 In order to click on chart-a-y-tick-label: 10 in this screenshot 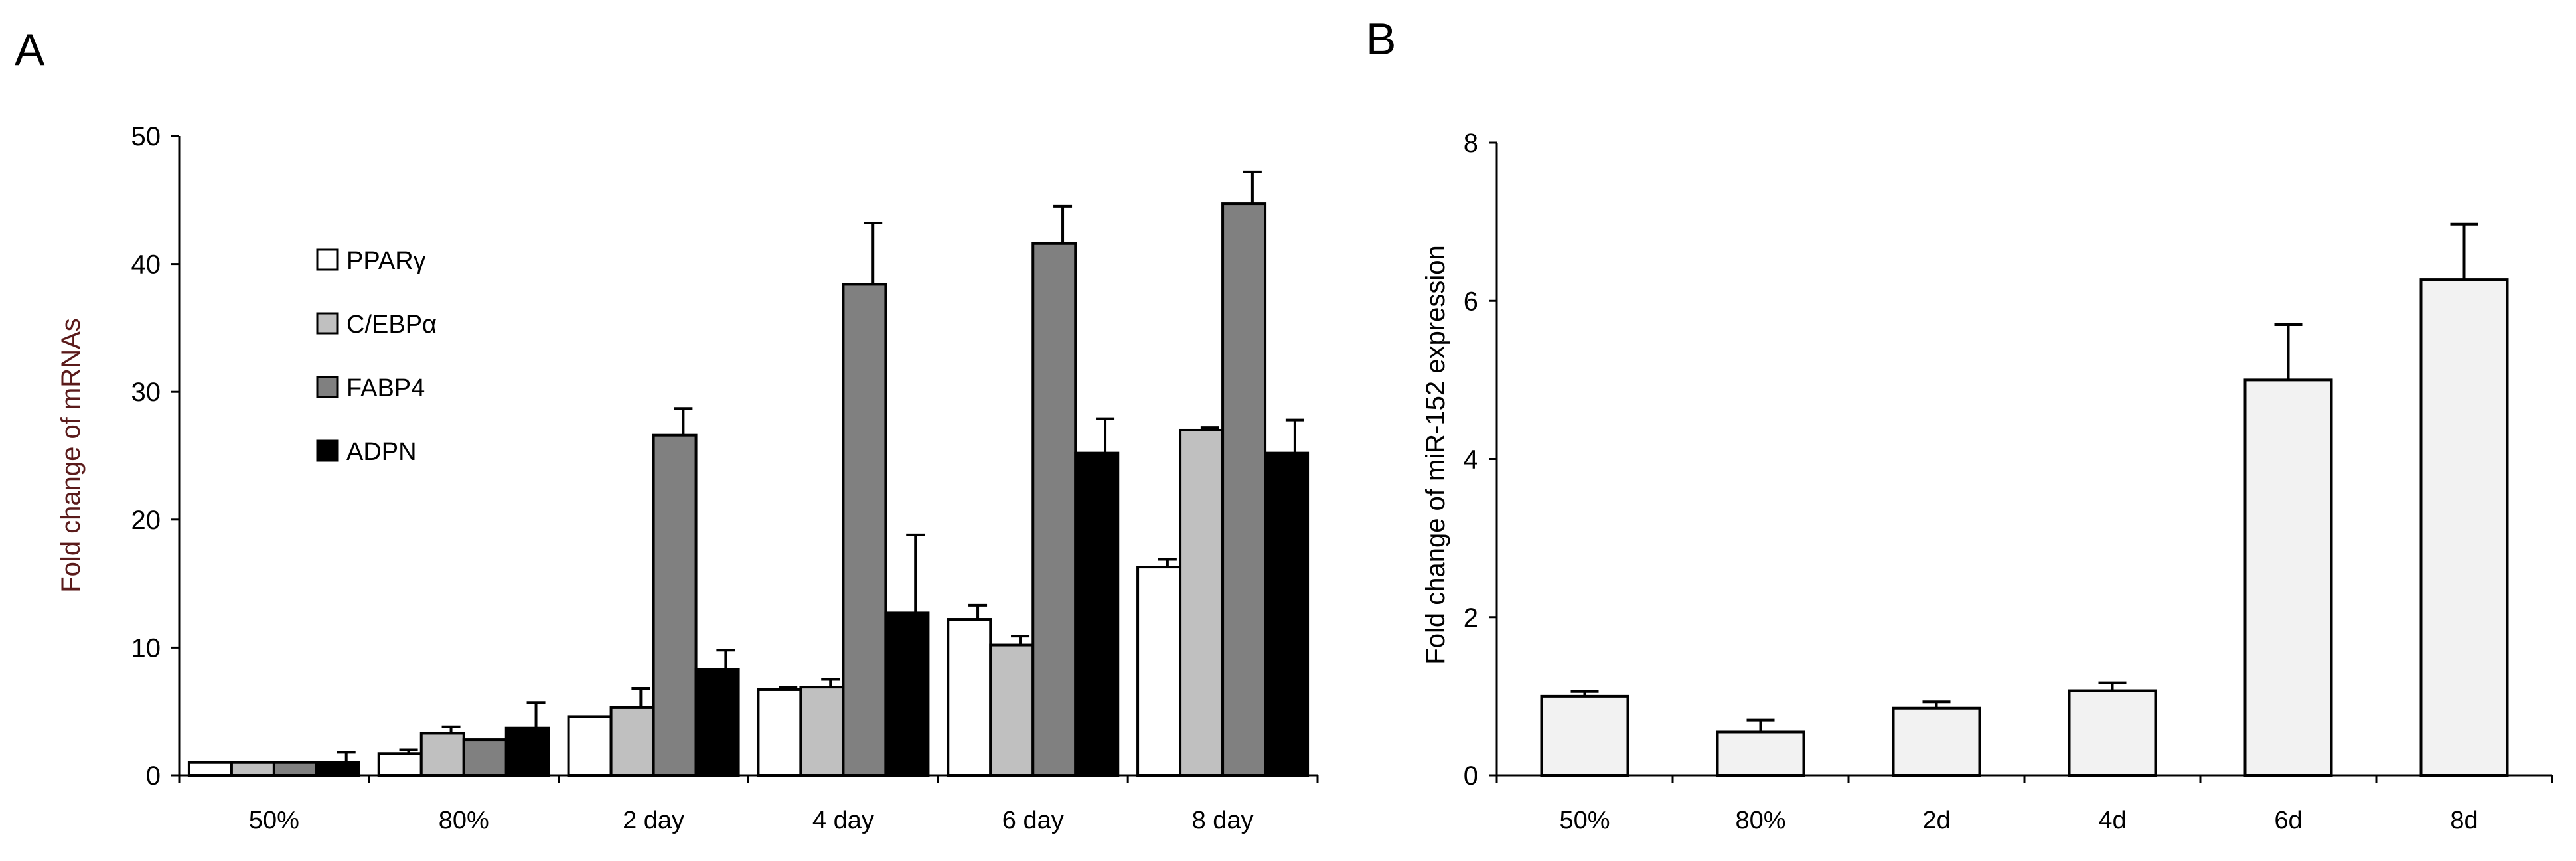, I will do `click(146, 648)`.